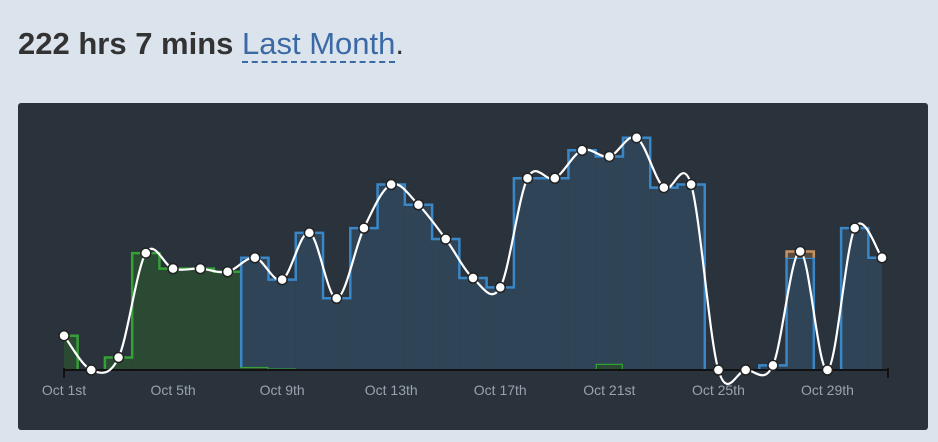  What do you see at coordinates (500, 390) in the screenshot?
I see `x-tick-label: Oct 17th` at bounding box center [500, 390].